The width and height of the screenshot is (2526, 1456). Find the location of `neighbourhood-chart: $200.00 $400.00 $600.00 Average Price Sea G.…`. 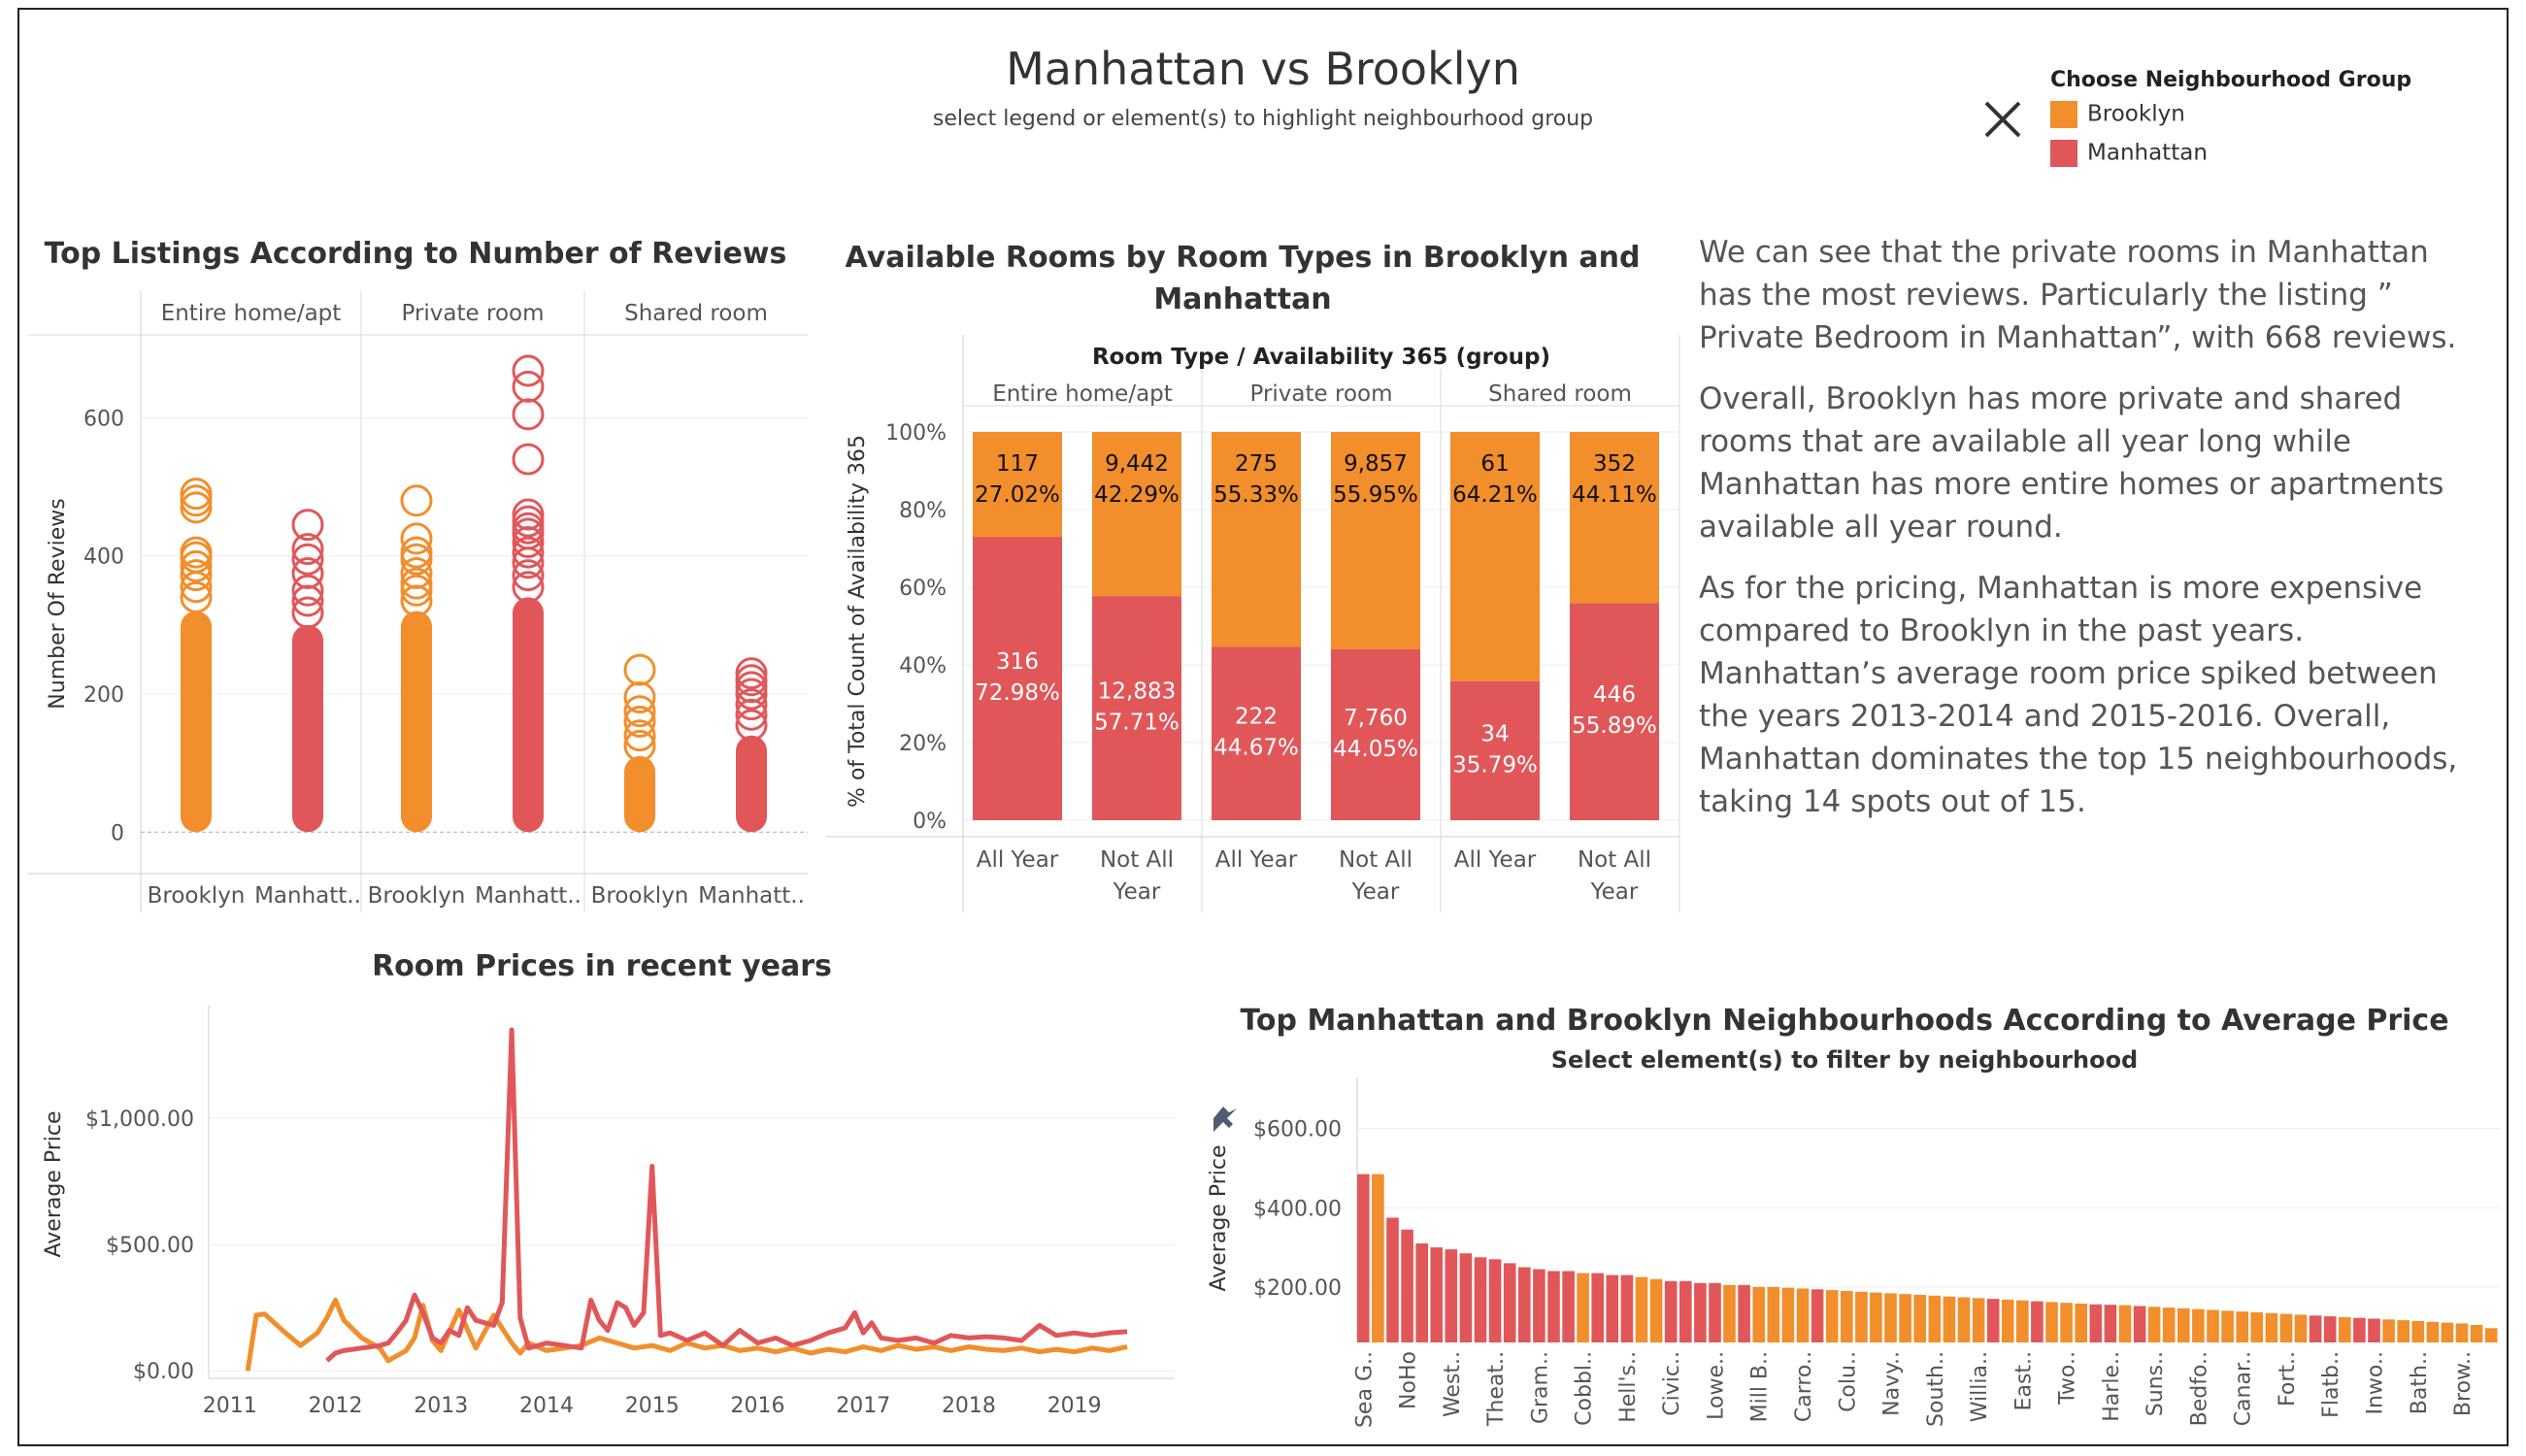

neighbourhood-chart: $200.00 $400.00 $600.00 Average Price Sea G.… is located at coordinates (1853, 1252).